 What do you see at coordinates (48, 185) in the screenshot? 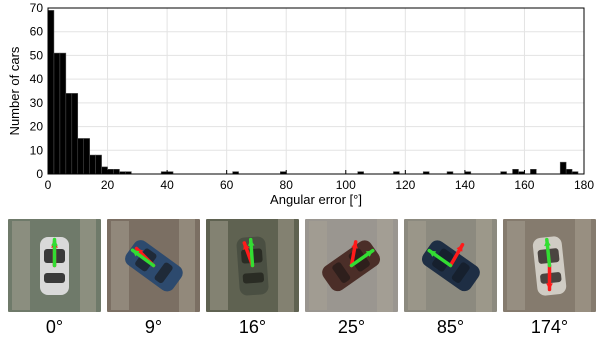
I see `x-tick-label: 0` at bounding box center [48, 185].